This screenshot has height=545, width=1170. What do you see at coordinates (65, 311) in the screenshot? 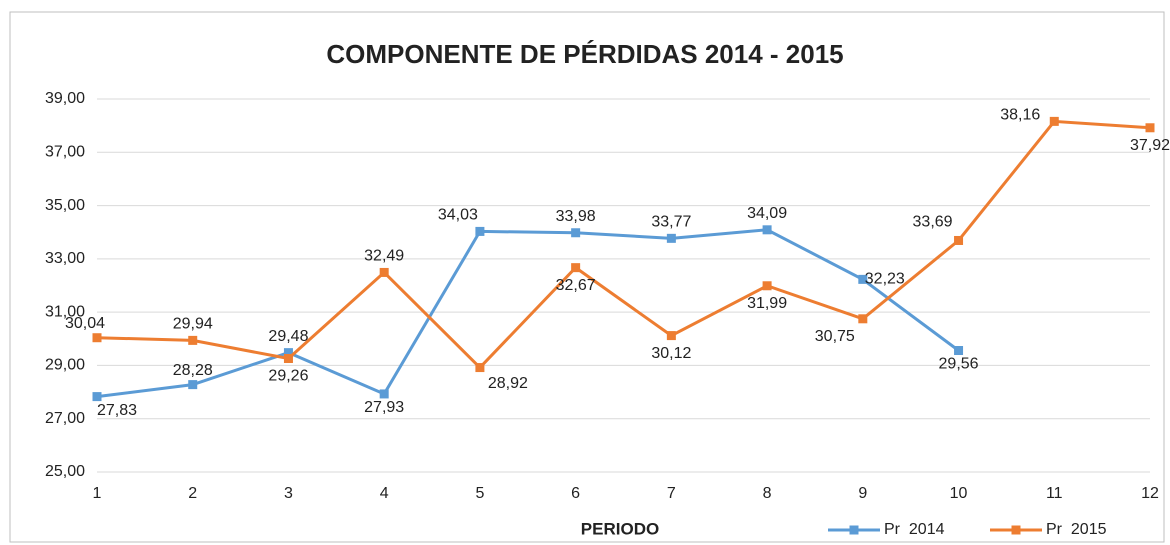
I see `y-tick-label: 31,00` at bounding box center [65, 311].